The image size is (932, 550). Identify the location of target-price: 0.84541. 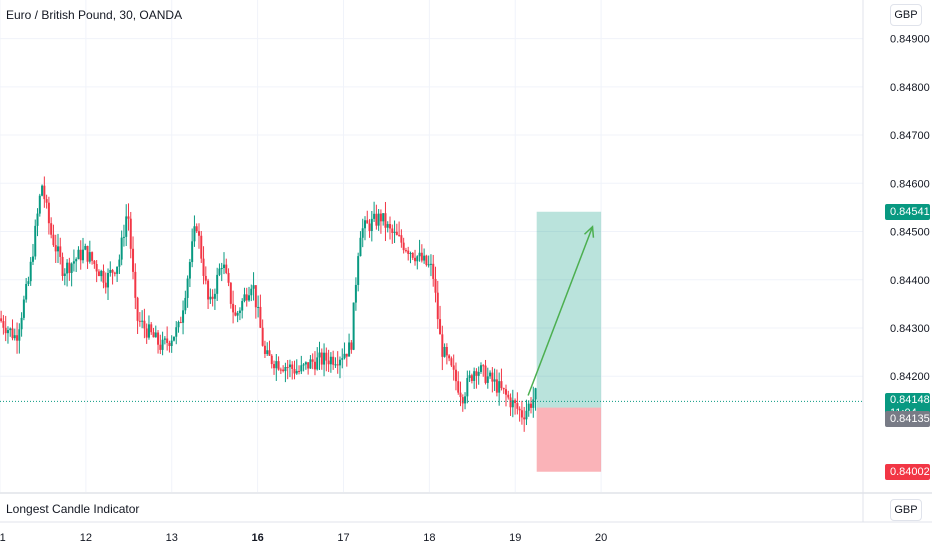
(910, 211).